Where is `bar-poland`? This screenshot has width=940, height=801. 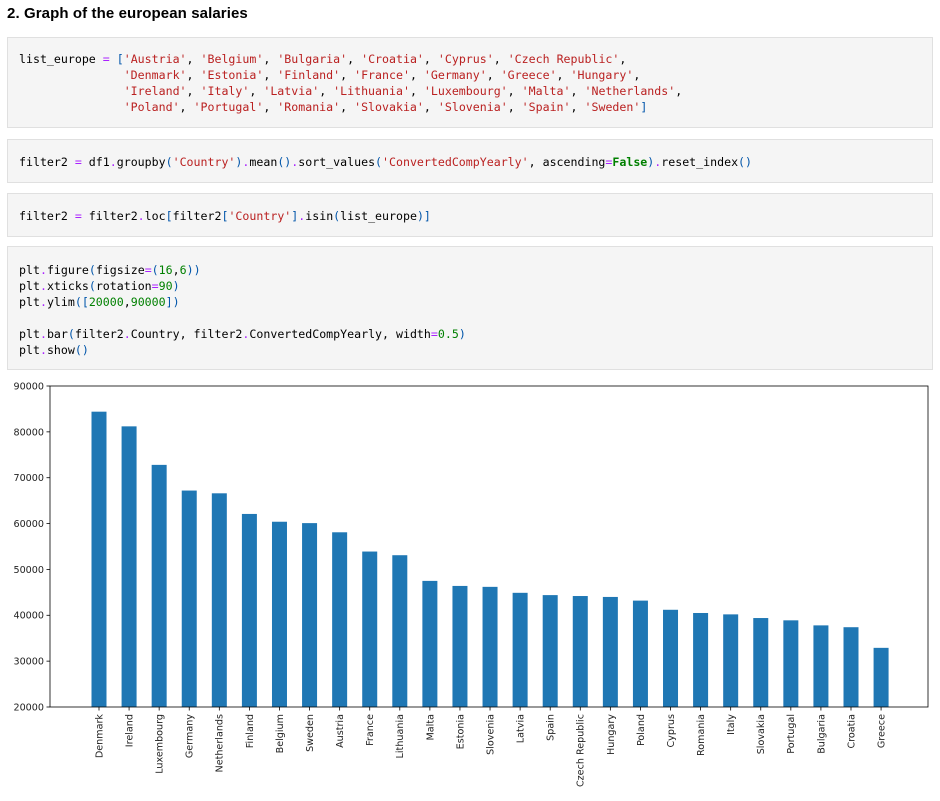
bar-poland is located at coordinates (640, 653).